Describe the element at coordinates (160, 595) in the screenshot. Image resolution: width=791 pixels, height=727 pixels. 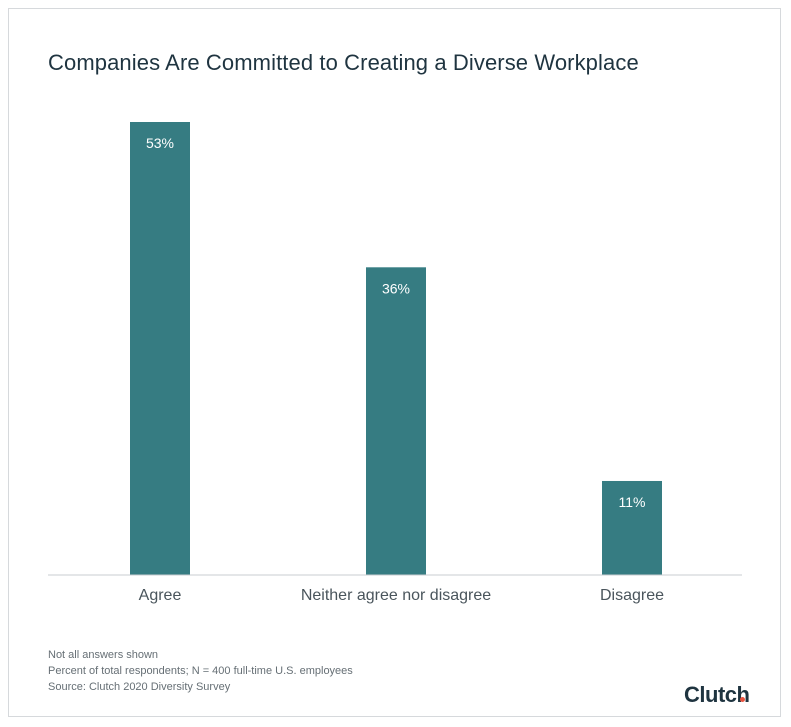
I see `x-tick-label: Agree` at that location.